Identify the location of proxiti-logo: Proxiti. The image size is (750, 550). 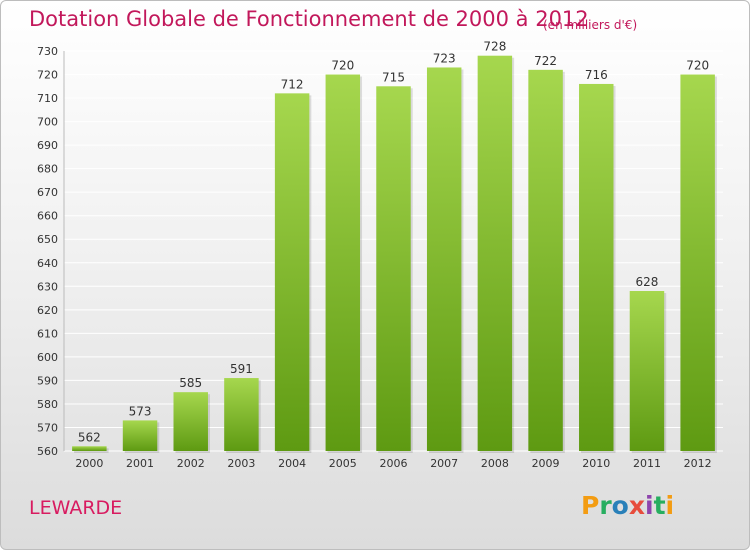
(627, 505).